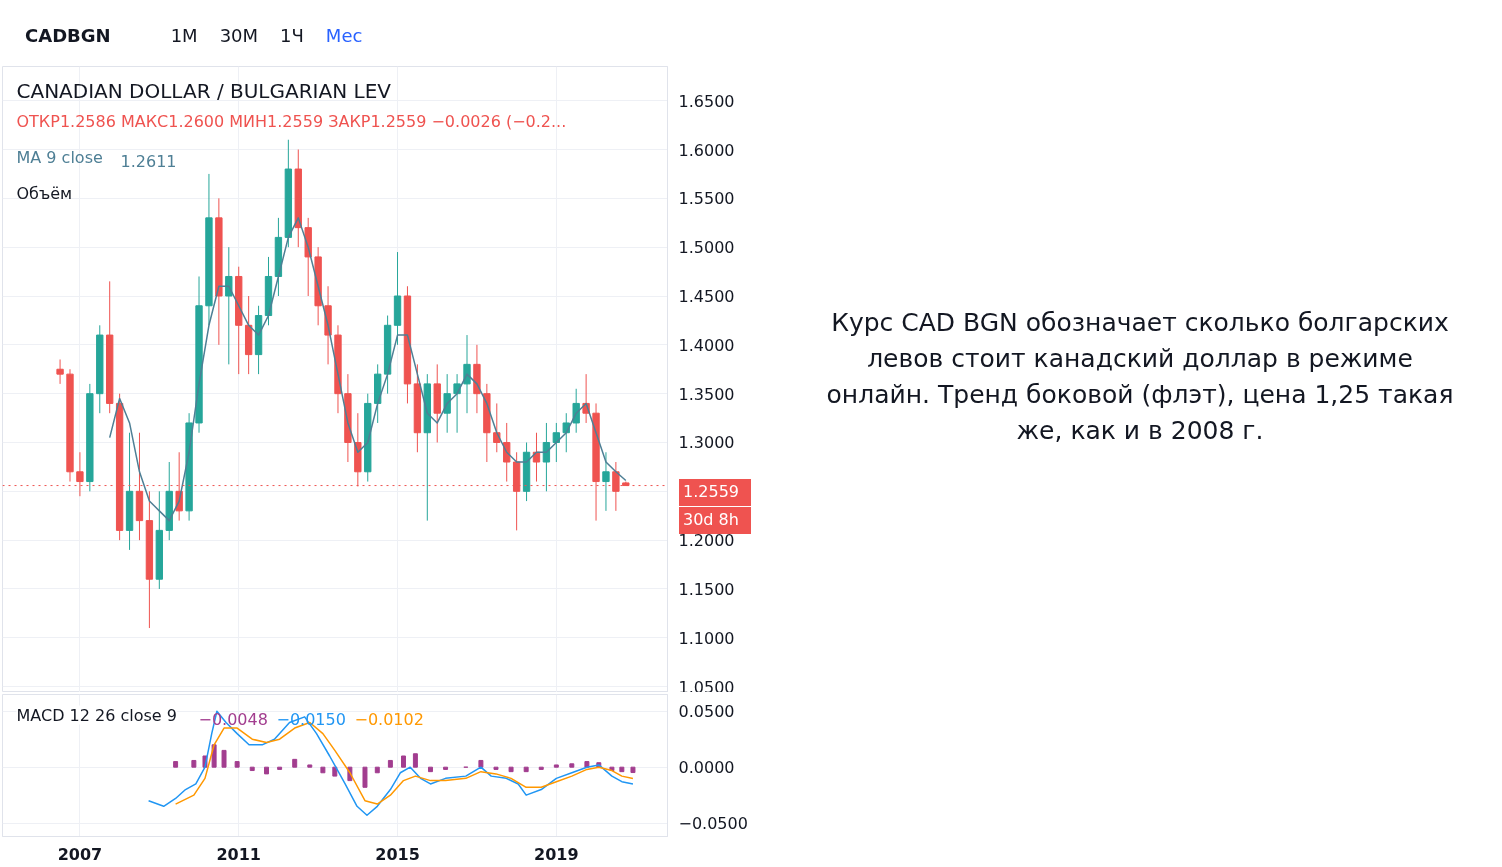 The width and height of the screenshot is (1502, 867). I want to click on x-tick-label: 2011, so click(238, 854).